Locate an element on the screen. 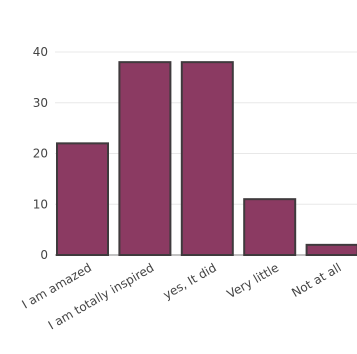 The image size is (357, 354). x-tick-label: yes, It did is located at coordinates (190, 281).